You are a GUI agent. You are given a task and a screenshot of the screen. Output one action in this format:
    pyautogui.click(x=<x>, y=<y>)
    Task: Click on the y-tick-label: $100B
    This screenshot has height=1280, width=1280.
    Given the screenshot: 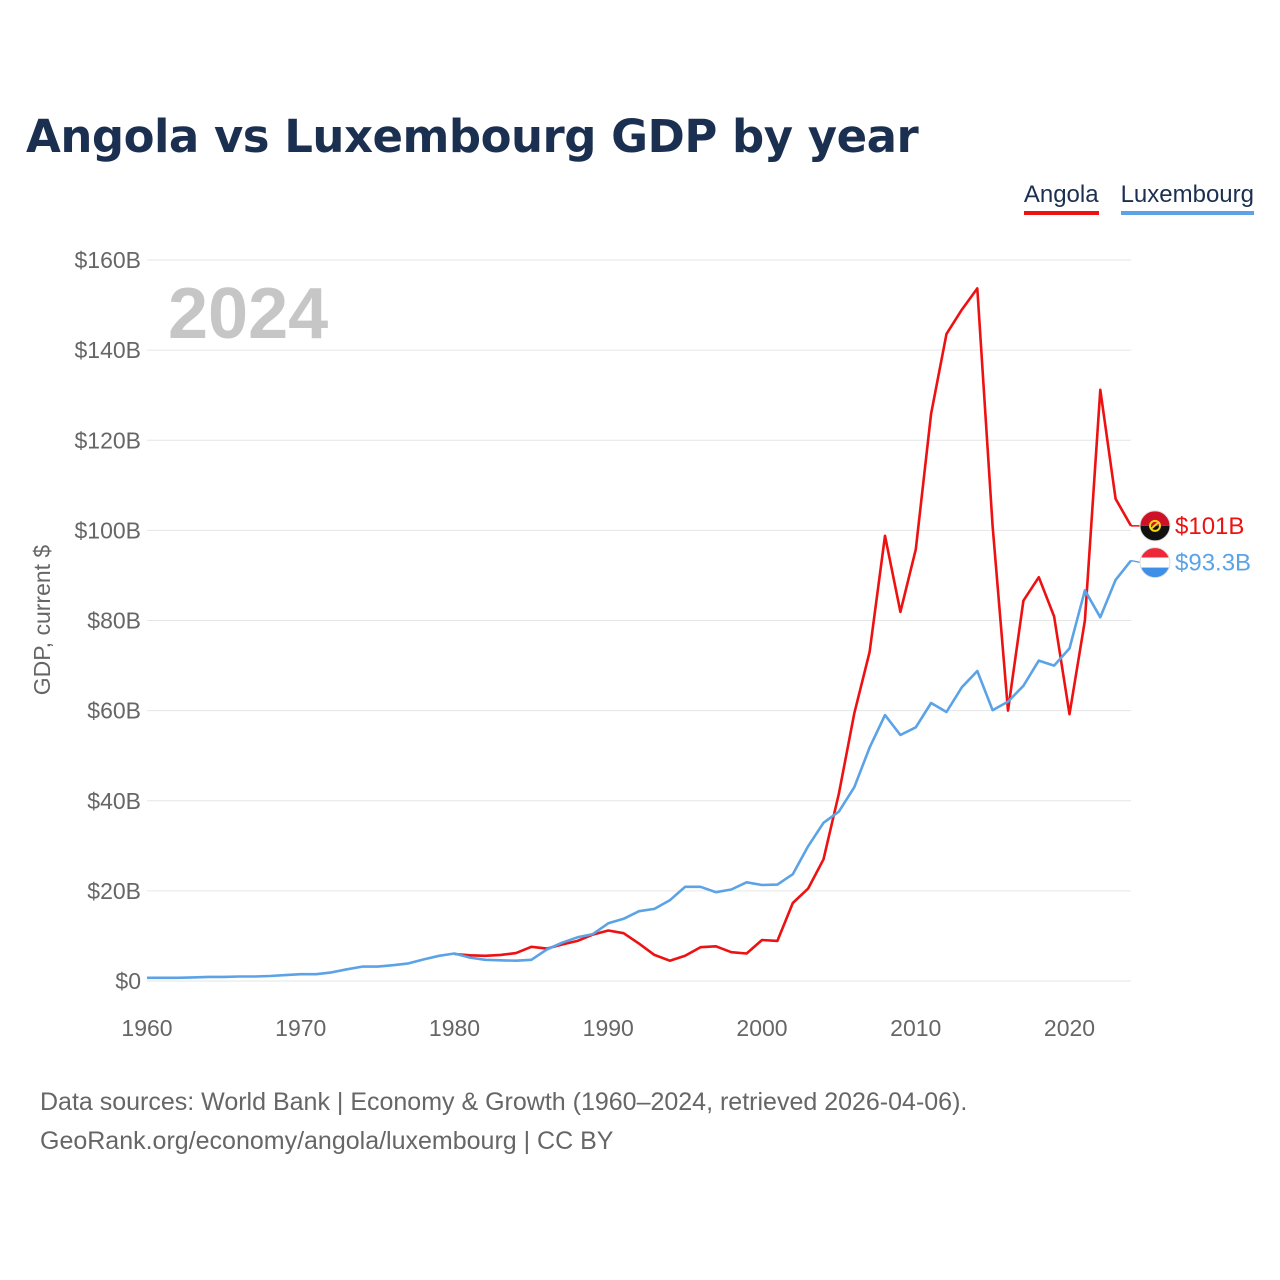 What is the action you would take?
    pyautogui.click(x=107, y=530)
    